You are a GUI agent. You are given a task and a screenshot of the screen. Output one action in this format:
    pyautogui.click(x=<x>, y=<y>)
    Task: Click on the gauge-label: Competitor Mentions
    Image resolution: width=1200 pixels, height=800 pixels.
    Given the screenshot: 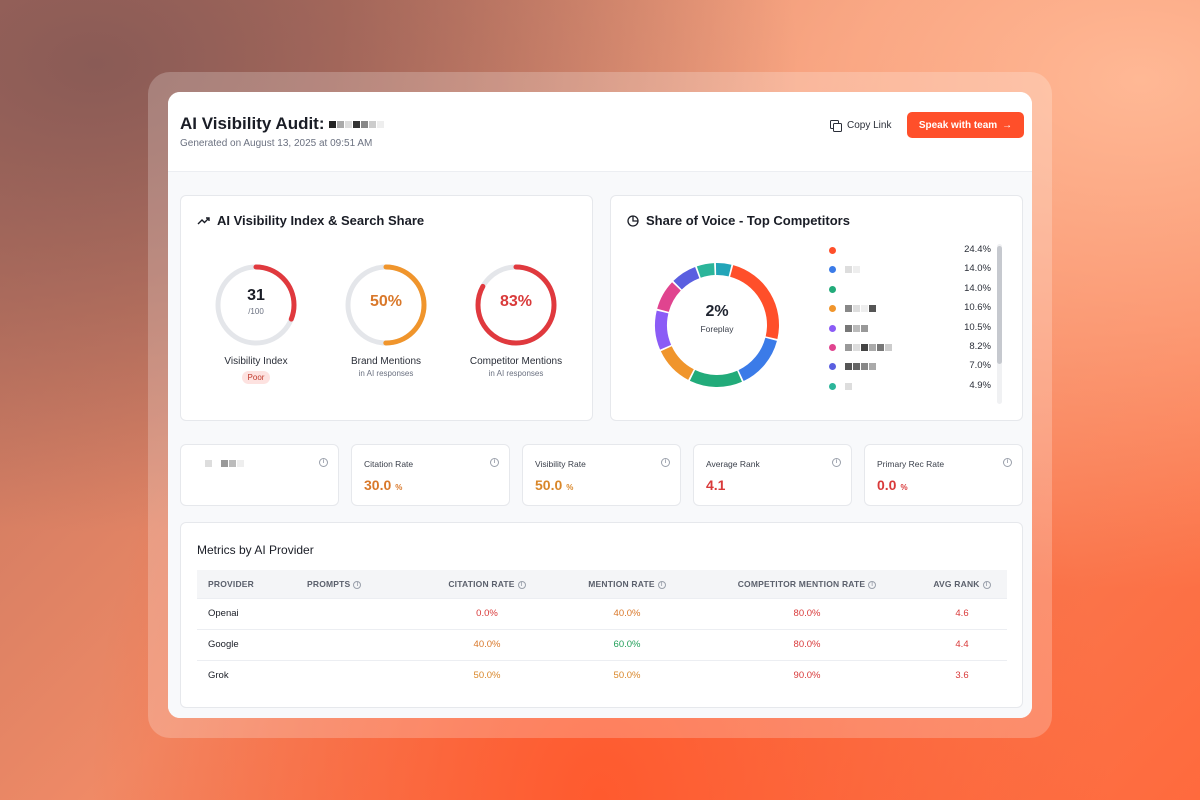 What is the action you would take?
    pyautogui.click(x=516, y=361)
    